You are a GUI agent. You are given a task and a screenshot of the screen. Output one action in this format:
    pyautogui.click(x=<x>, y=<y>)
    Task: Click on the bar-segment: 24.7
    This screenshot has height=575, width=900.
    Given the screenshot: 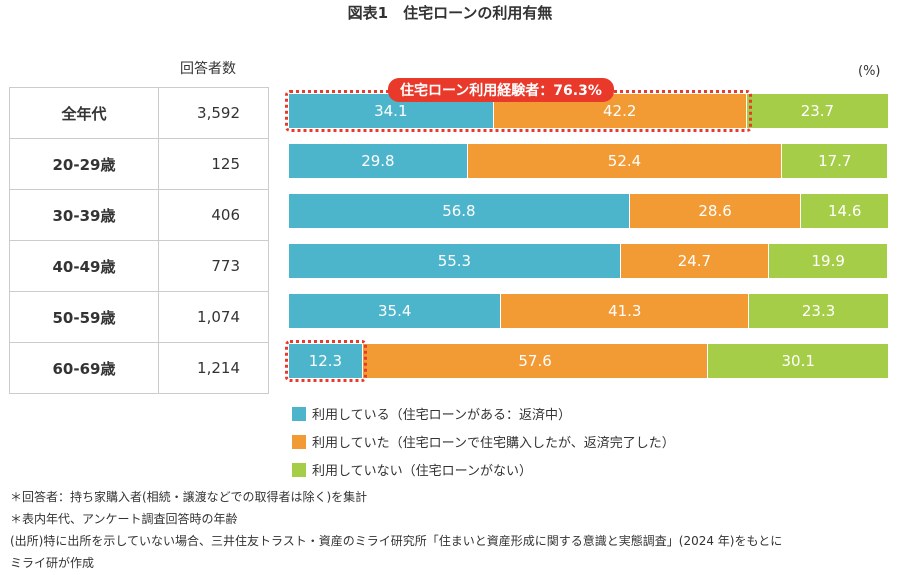 What is the action you would take?
    pyautogui.click(x=694, y=261)
    